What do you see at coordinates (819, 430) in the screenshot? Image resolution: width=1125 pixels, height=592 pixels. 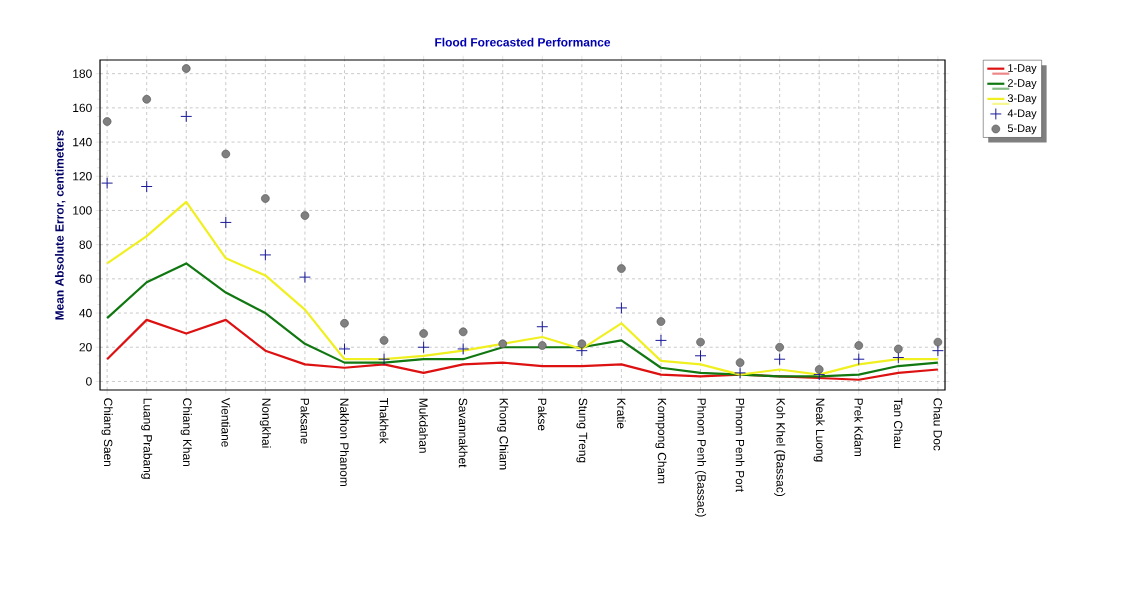 I see `x-tick-label: Neak Luong` at bounding box center [819, 430].